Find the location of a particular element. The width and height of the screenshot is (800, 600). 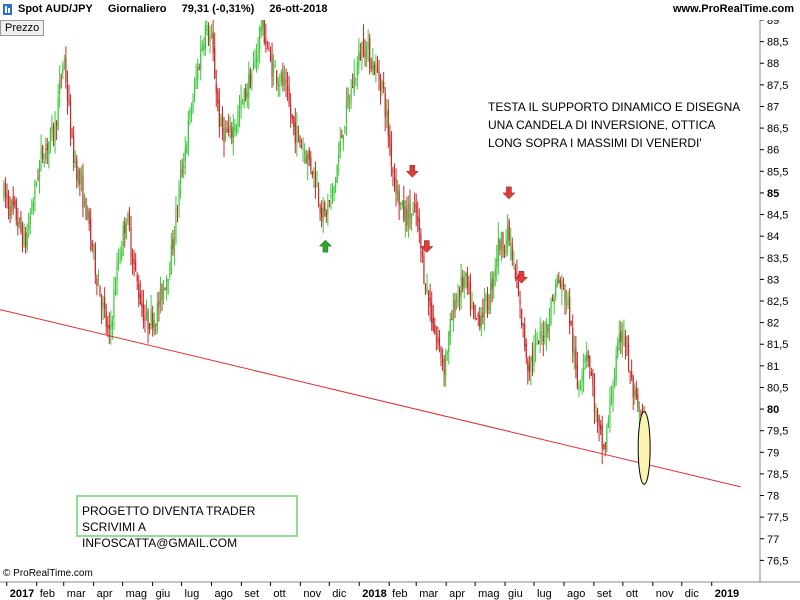

x-tick-label: dic is located at coordinates (692, 594).